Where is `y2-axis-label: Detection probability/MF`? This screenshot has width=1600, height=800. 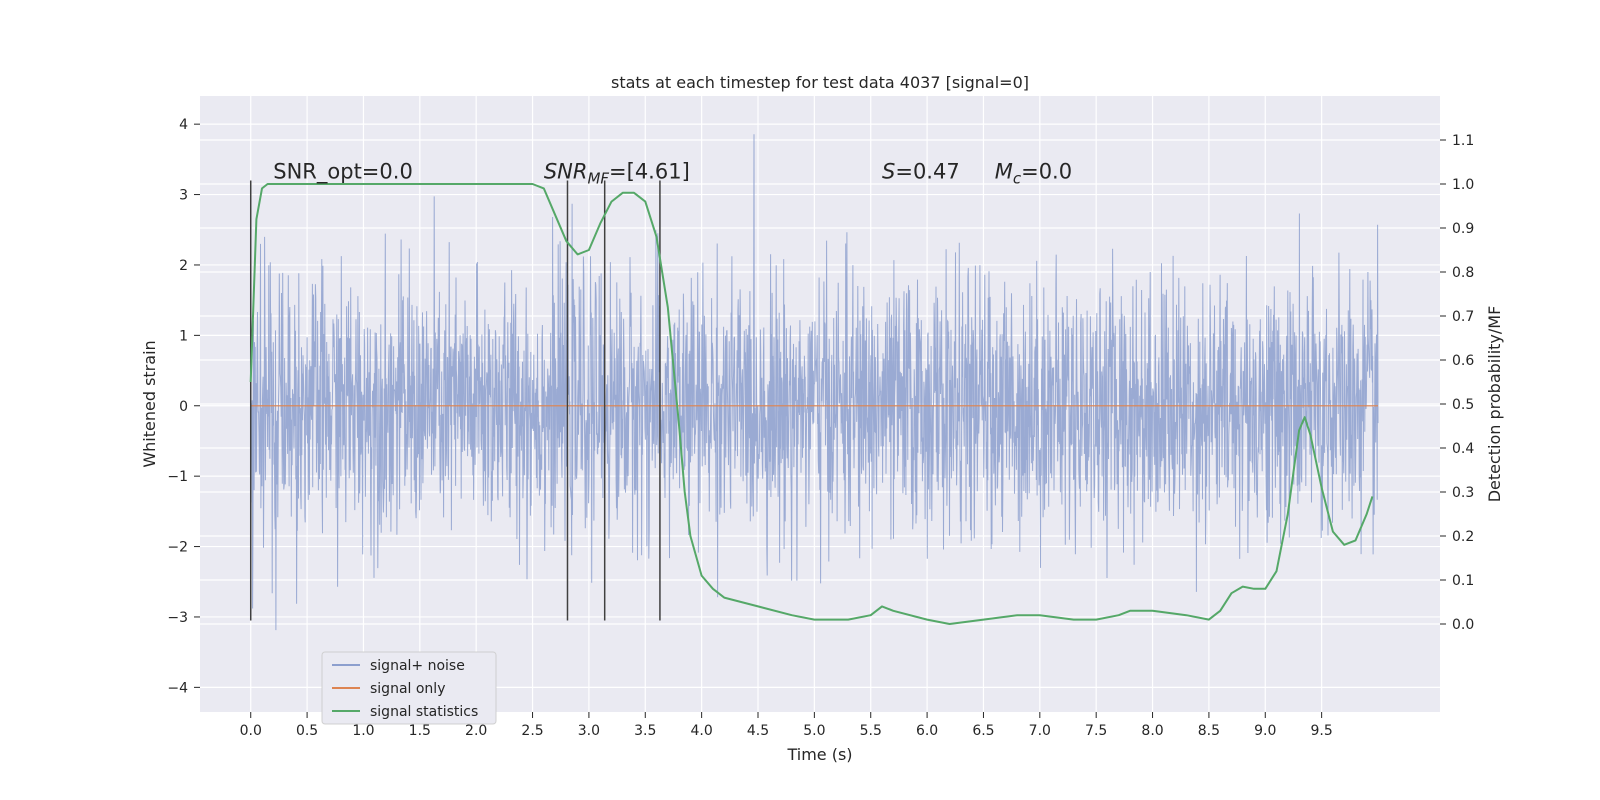
y2-axis-label: Detection probability/MF is located at coordinates (1494, 404).